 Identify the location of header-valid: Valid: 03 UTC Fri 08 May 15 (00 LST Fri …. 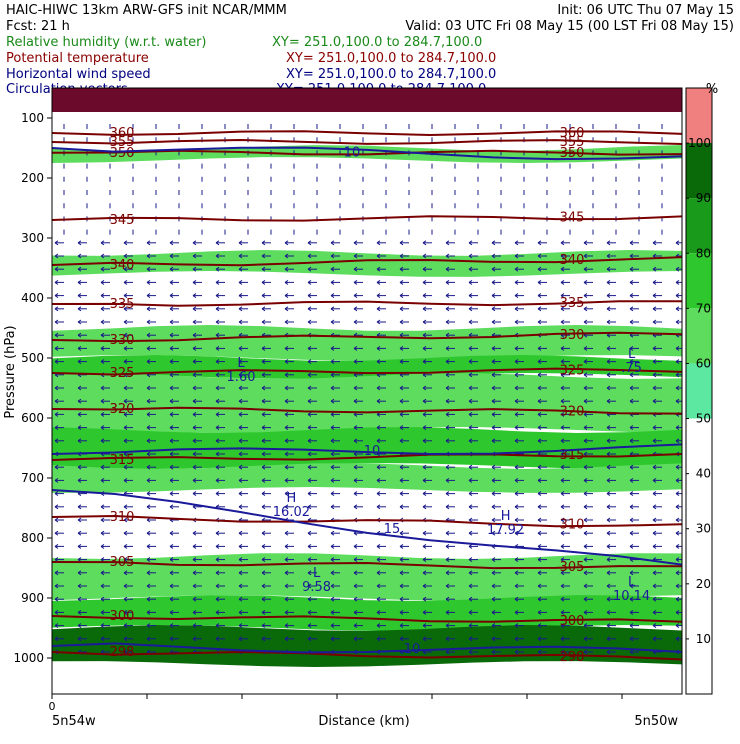
(569, 26).